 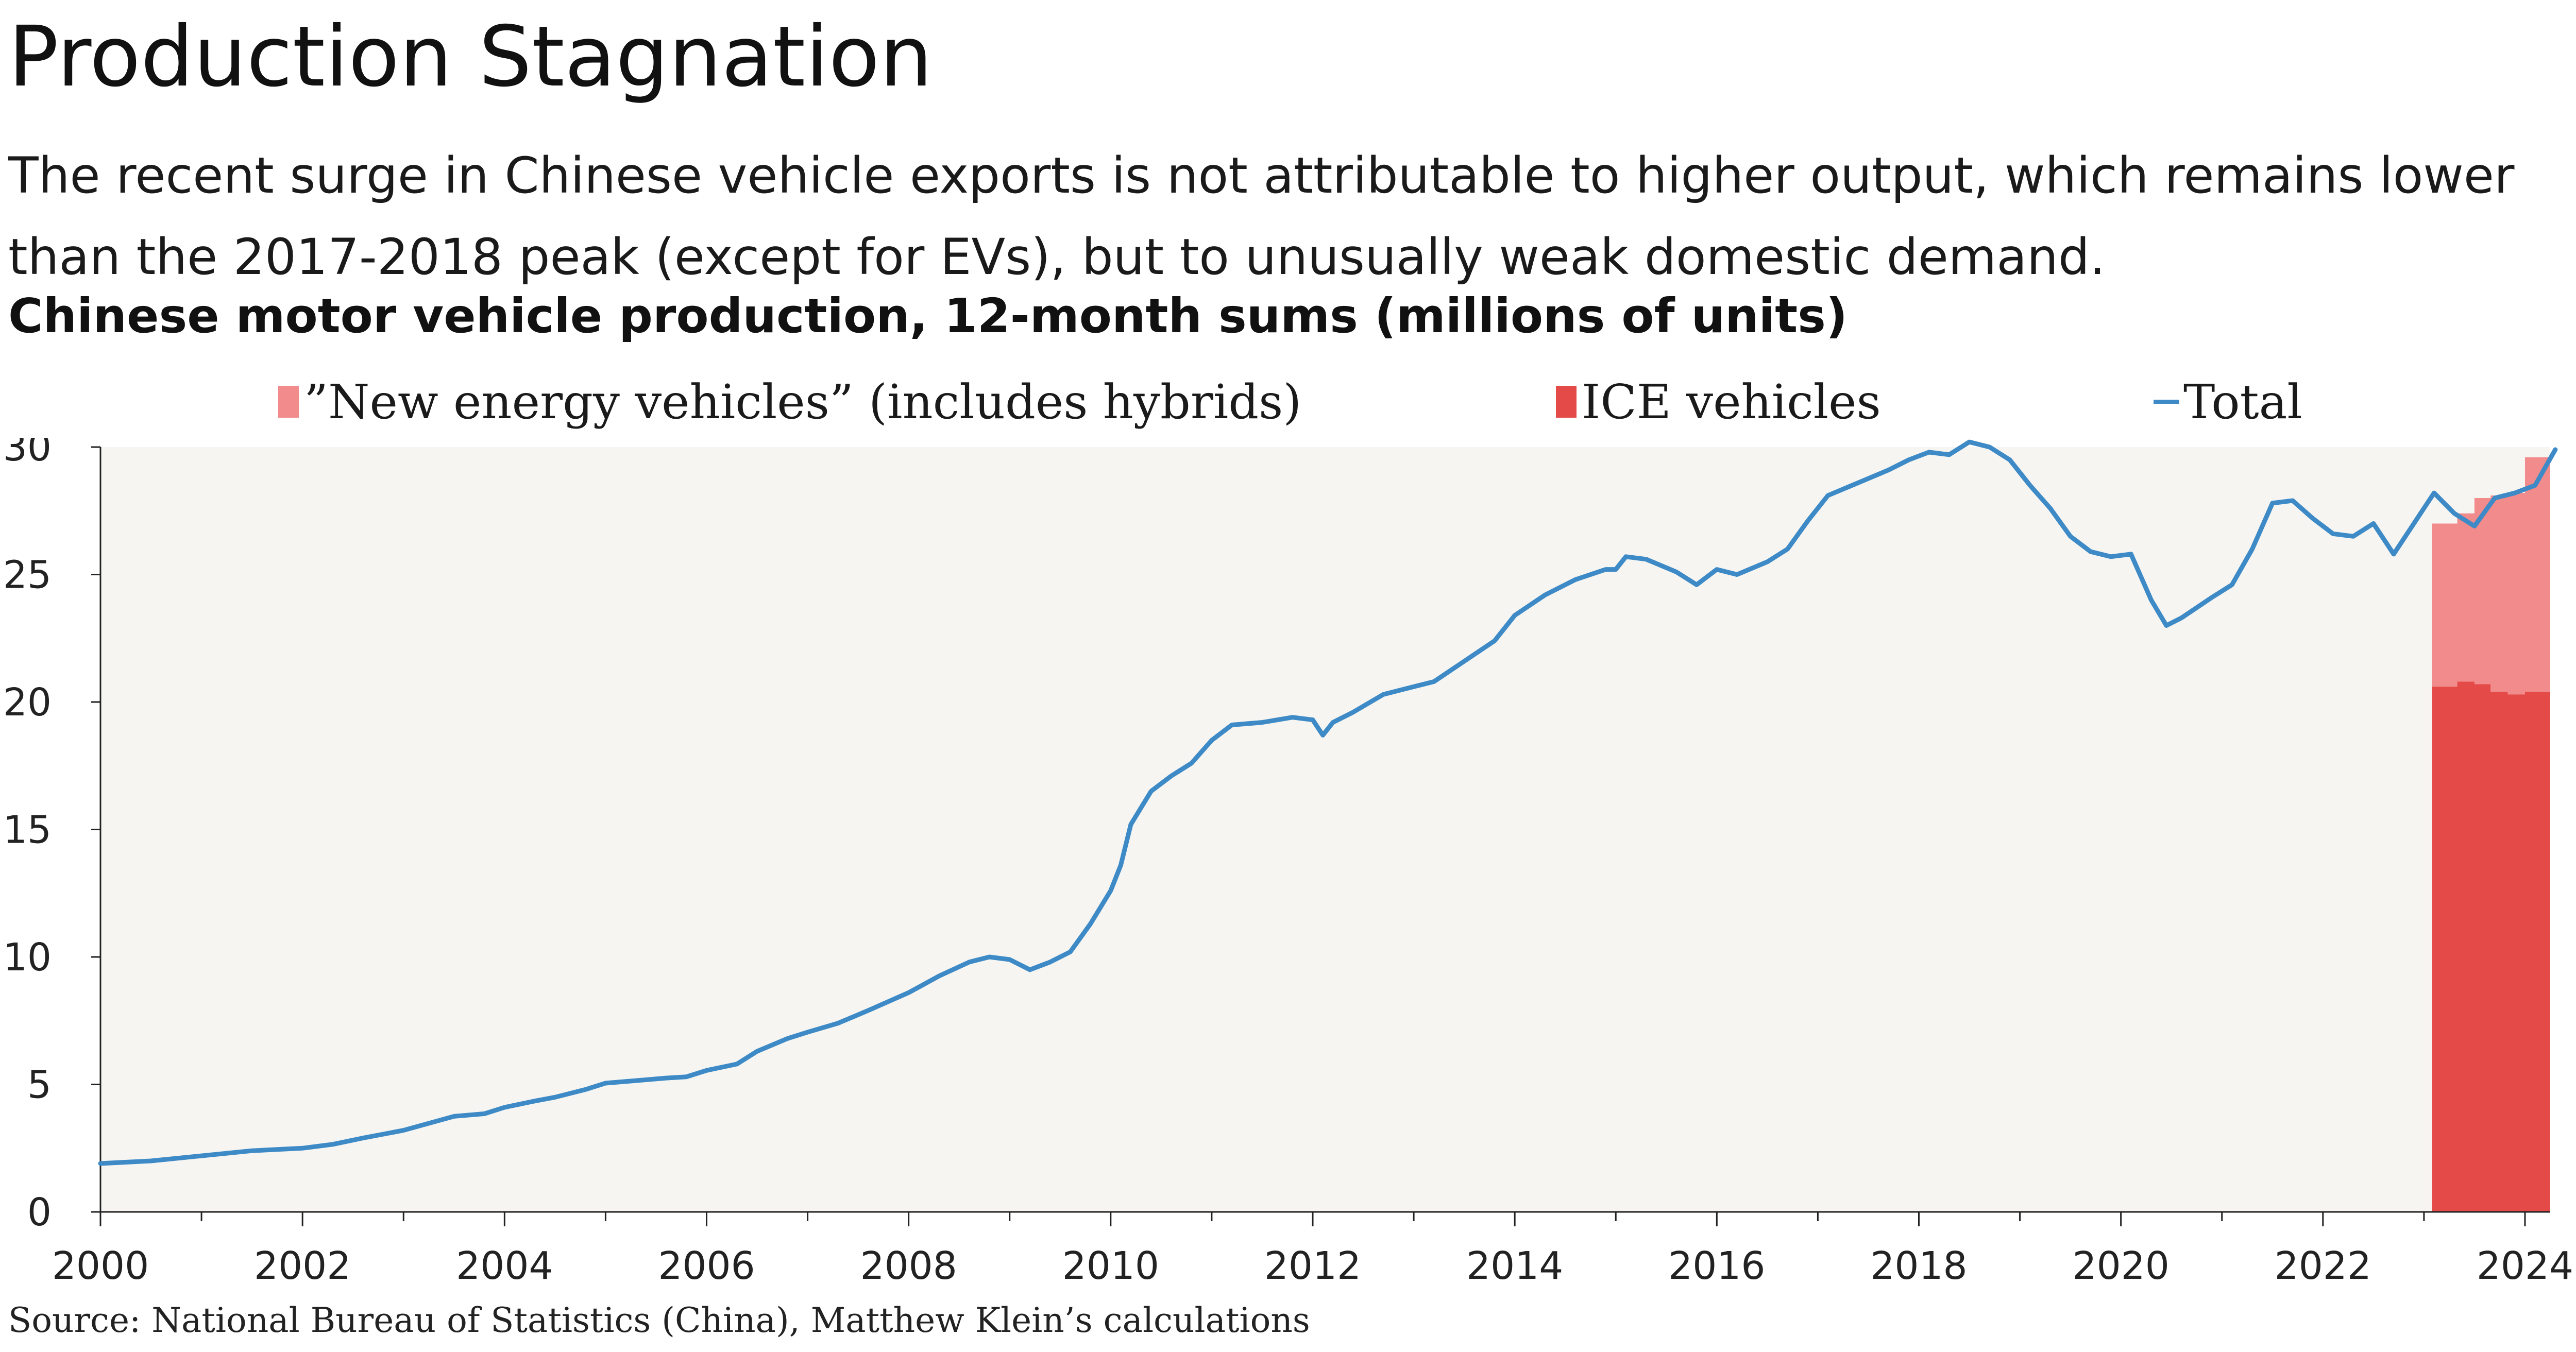 I want to click on legend-item-ice: ICE vehicles, so click(x=1718, y=402).